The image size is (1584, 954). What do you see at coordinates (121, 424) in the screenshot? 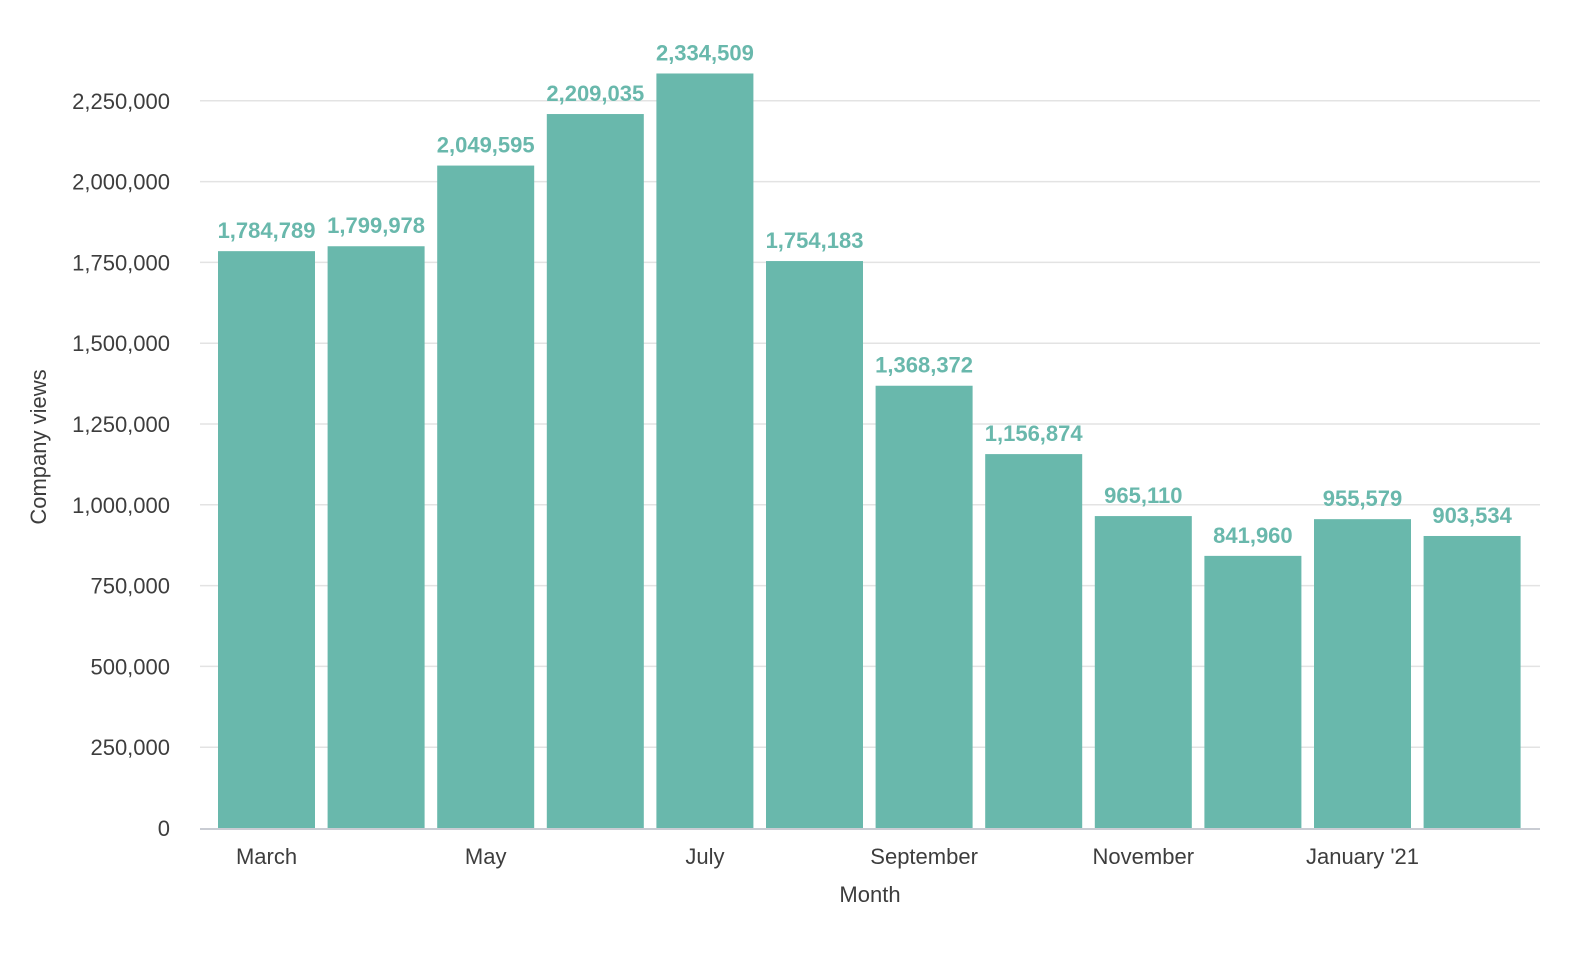
I see `y-tick-label: 1,250,000` at bounding box center [121, 424].